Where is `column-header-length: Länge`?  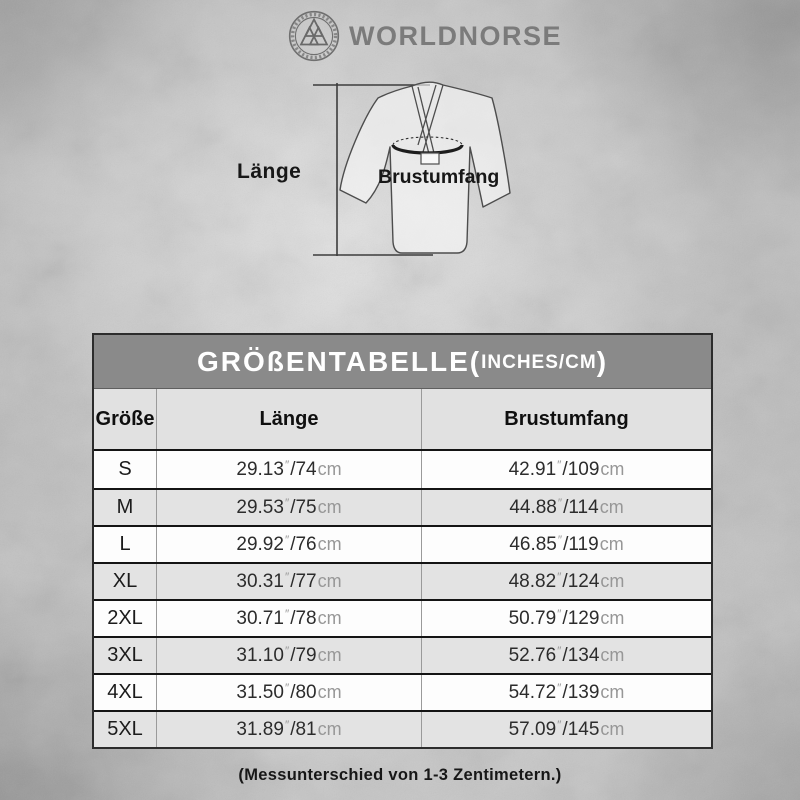
column-header-length: Länge is located at coordinates (288, 419).